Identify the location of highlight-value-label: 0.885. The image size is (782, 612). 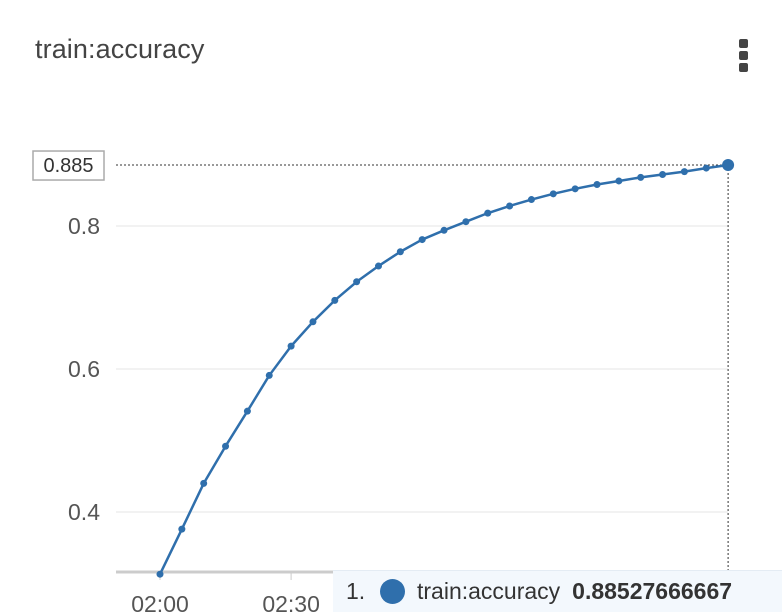
(68, 165).